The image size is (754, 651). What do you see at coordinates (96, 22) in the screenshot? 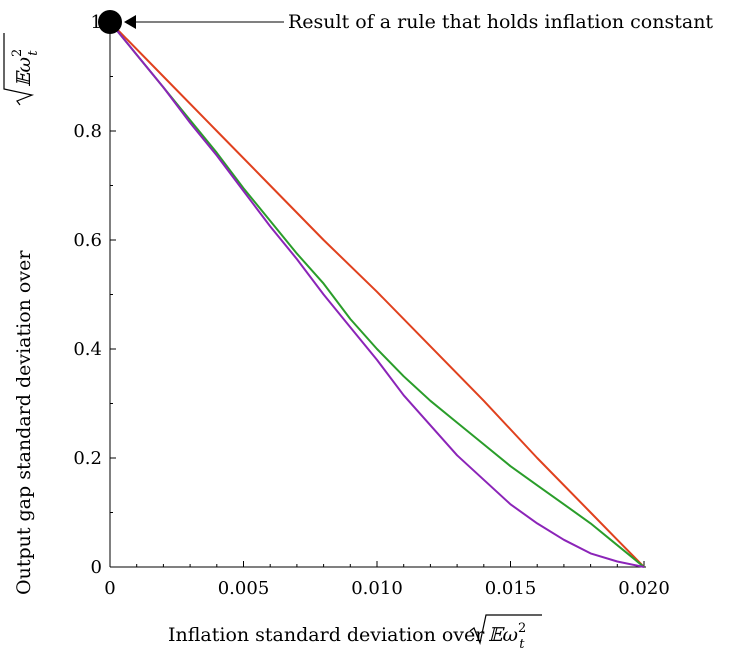
I see `y-tick-label: 1` at bounding box center [96, 22].